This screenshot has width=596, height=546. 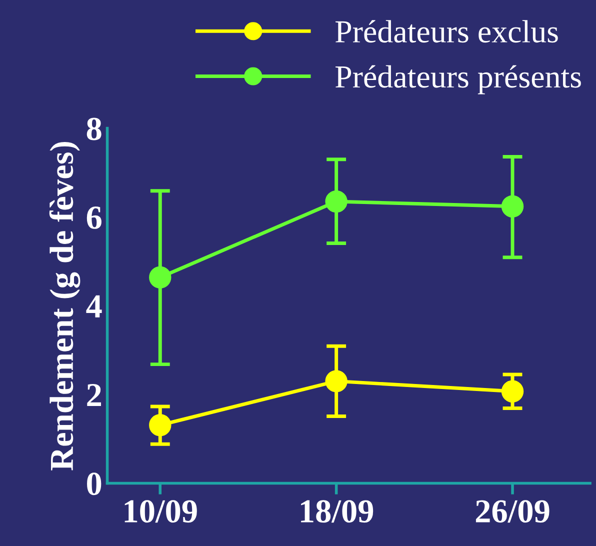 I want to click on y-tick-label: 0, so click(x=94, y=484).